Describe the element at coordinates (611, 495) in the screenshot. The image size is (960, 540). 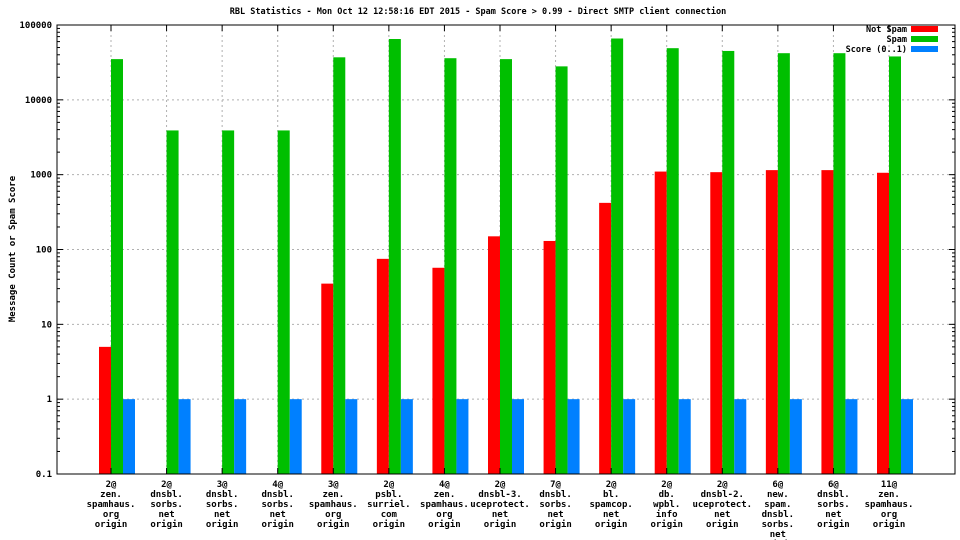
I see `x-tick-label: bl.` at that location.